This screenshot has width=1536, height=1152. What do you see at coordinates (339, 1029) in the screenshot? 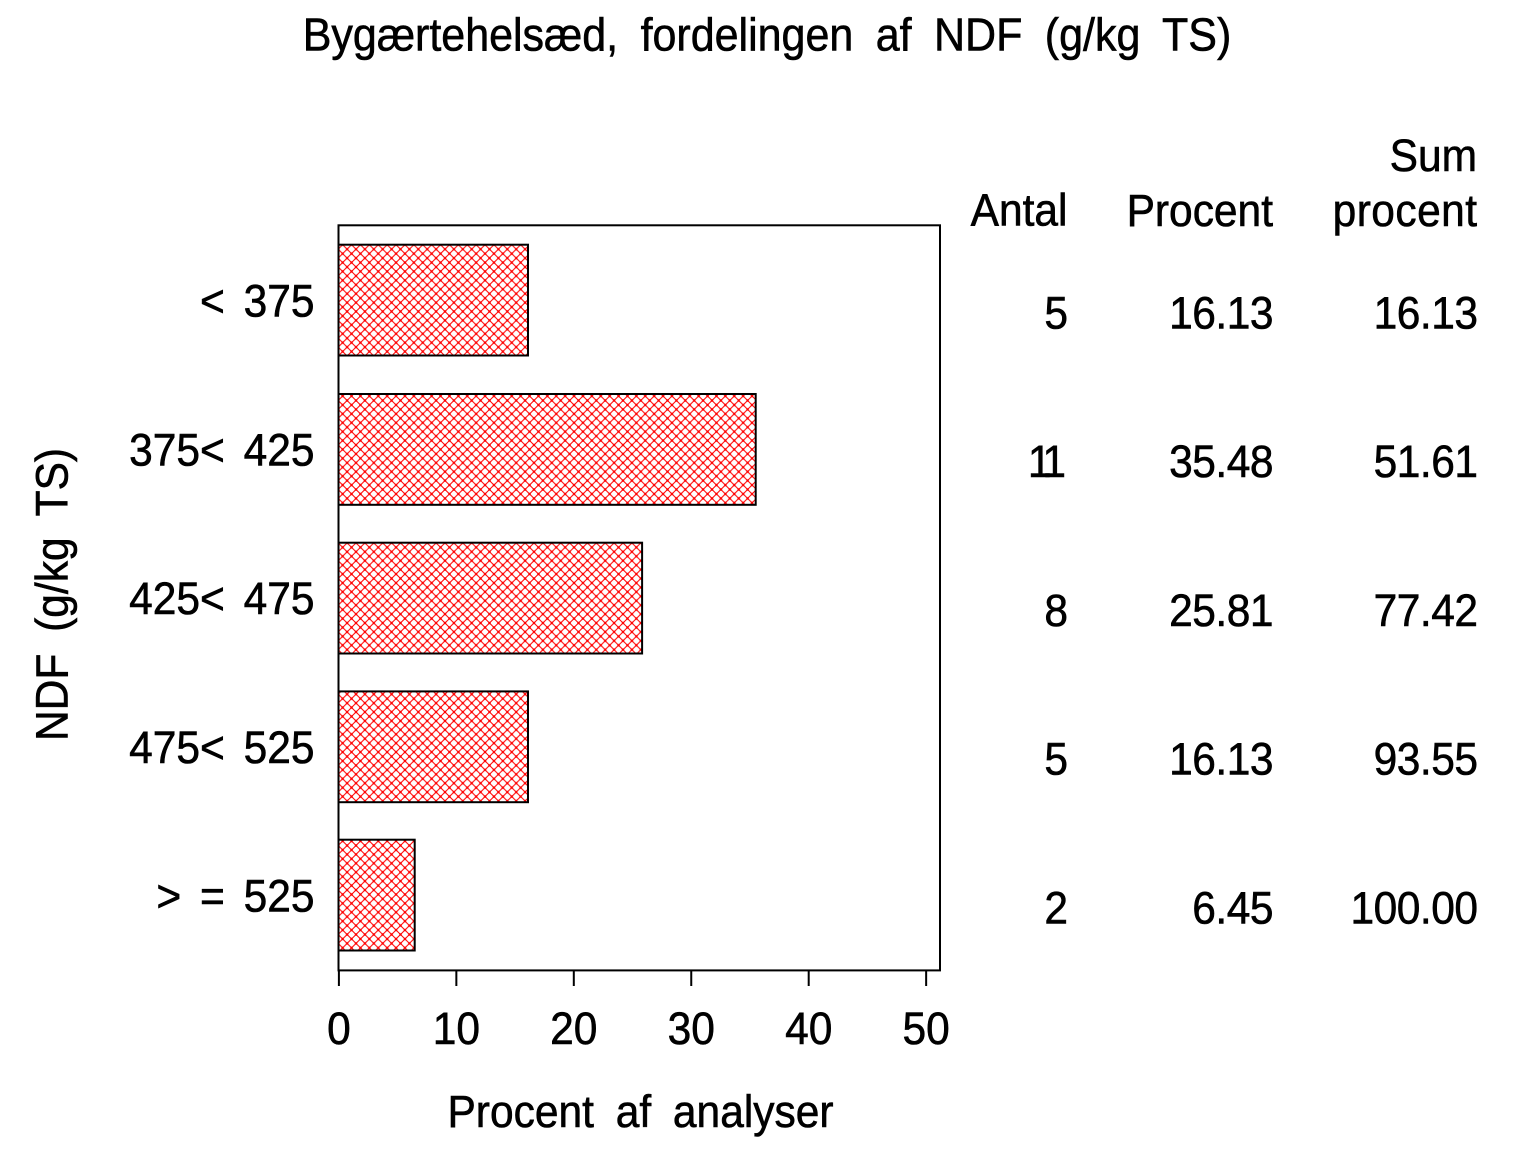
I see `svg-text: 0` at bounding box center [339, 1029].